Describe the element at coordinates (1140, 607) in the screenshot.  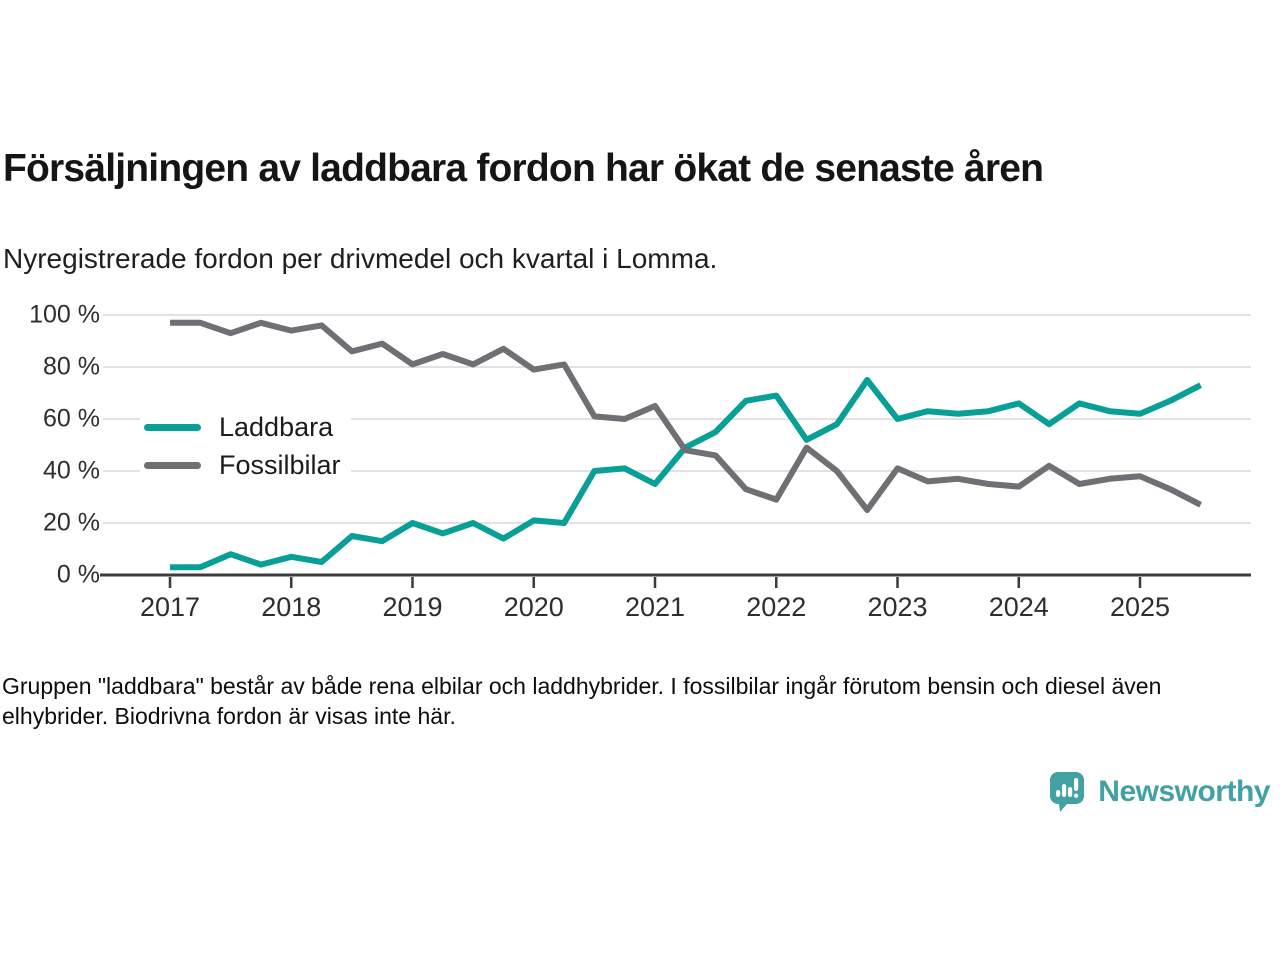
I see `x-tick-label: 2025` at that location.